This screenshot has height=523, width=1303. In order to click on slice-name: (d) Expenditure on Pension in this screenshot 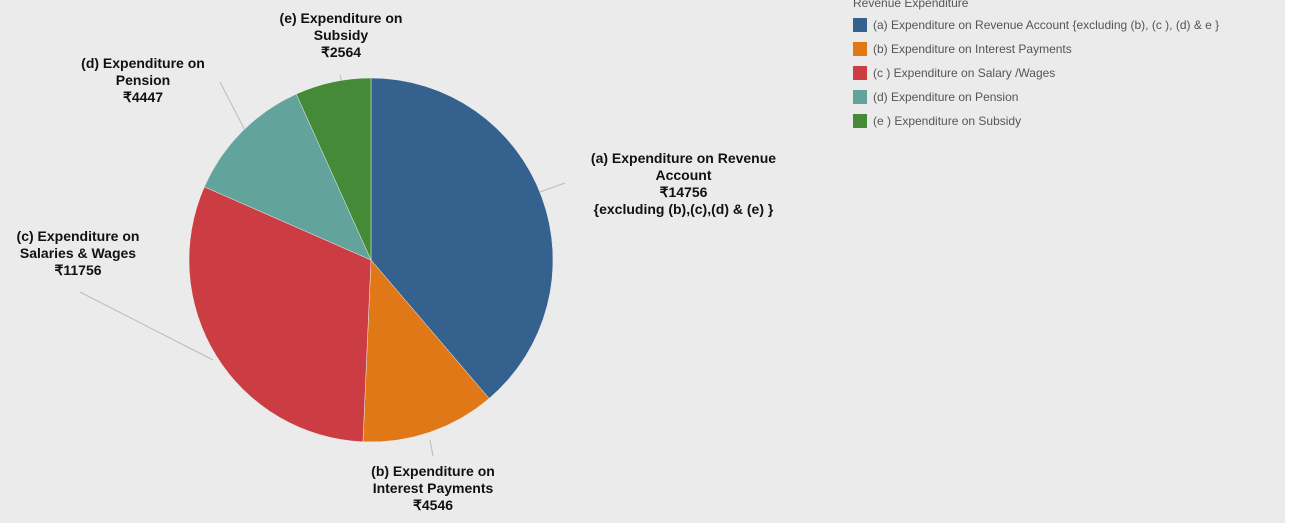, I will do `click(143, 71)`.